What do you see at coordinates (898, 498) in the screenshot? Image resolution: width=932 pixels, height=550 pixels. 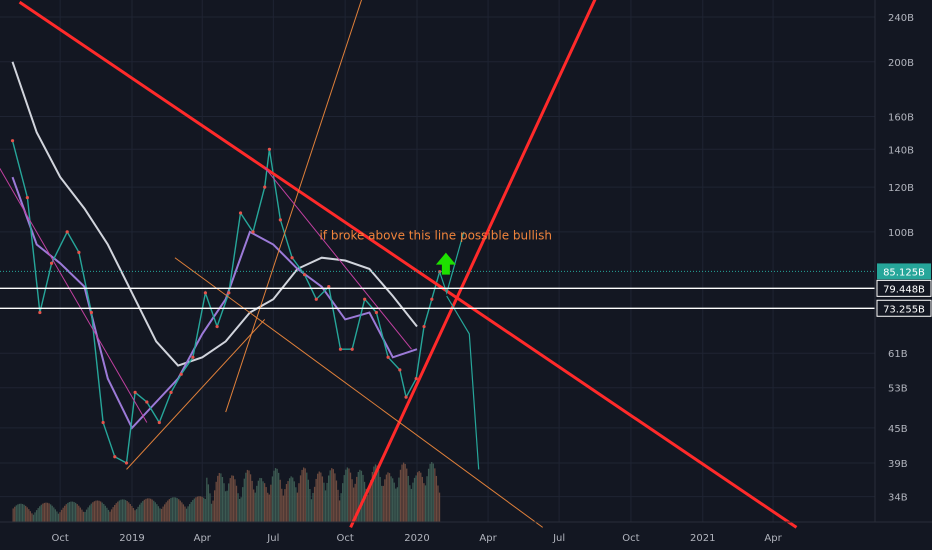 I see `y-tick-label: 34B` at bounding box center [898, 498].